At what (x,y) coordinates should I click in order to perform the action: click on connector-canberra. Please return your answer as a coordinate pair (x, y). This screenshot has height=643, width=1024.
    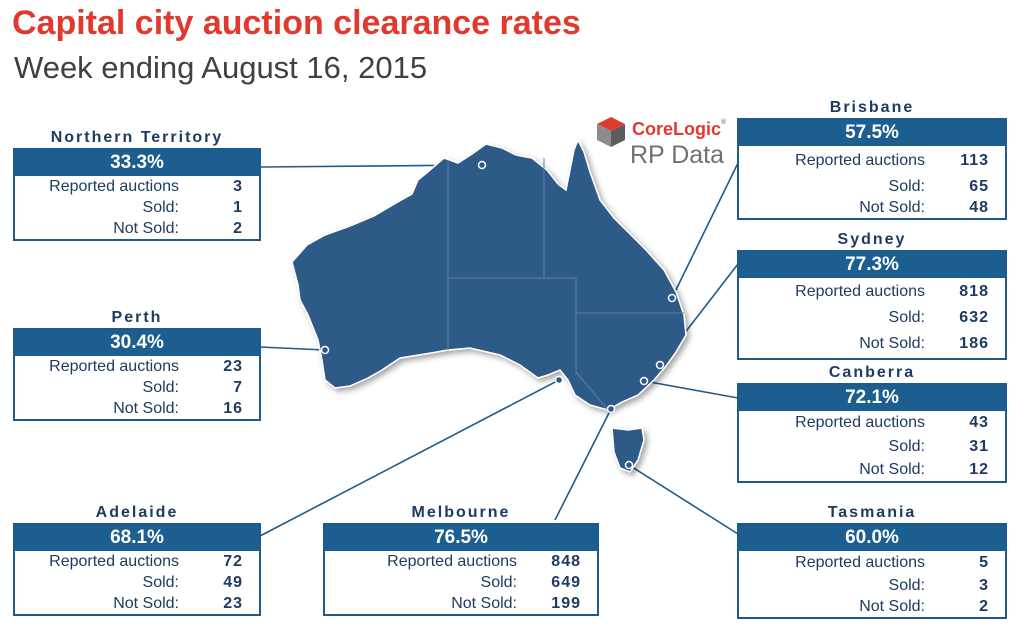
    Looking at the image, I should click on (691, 389).